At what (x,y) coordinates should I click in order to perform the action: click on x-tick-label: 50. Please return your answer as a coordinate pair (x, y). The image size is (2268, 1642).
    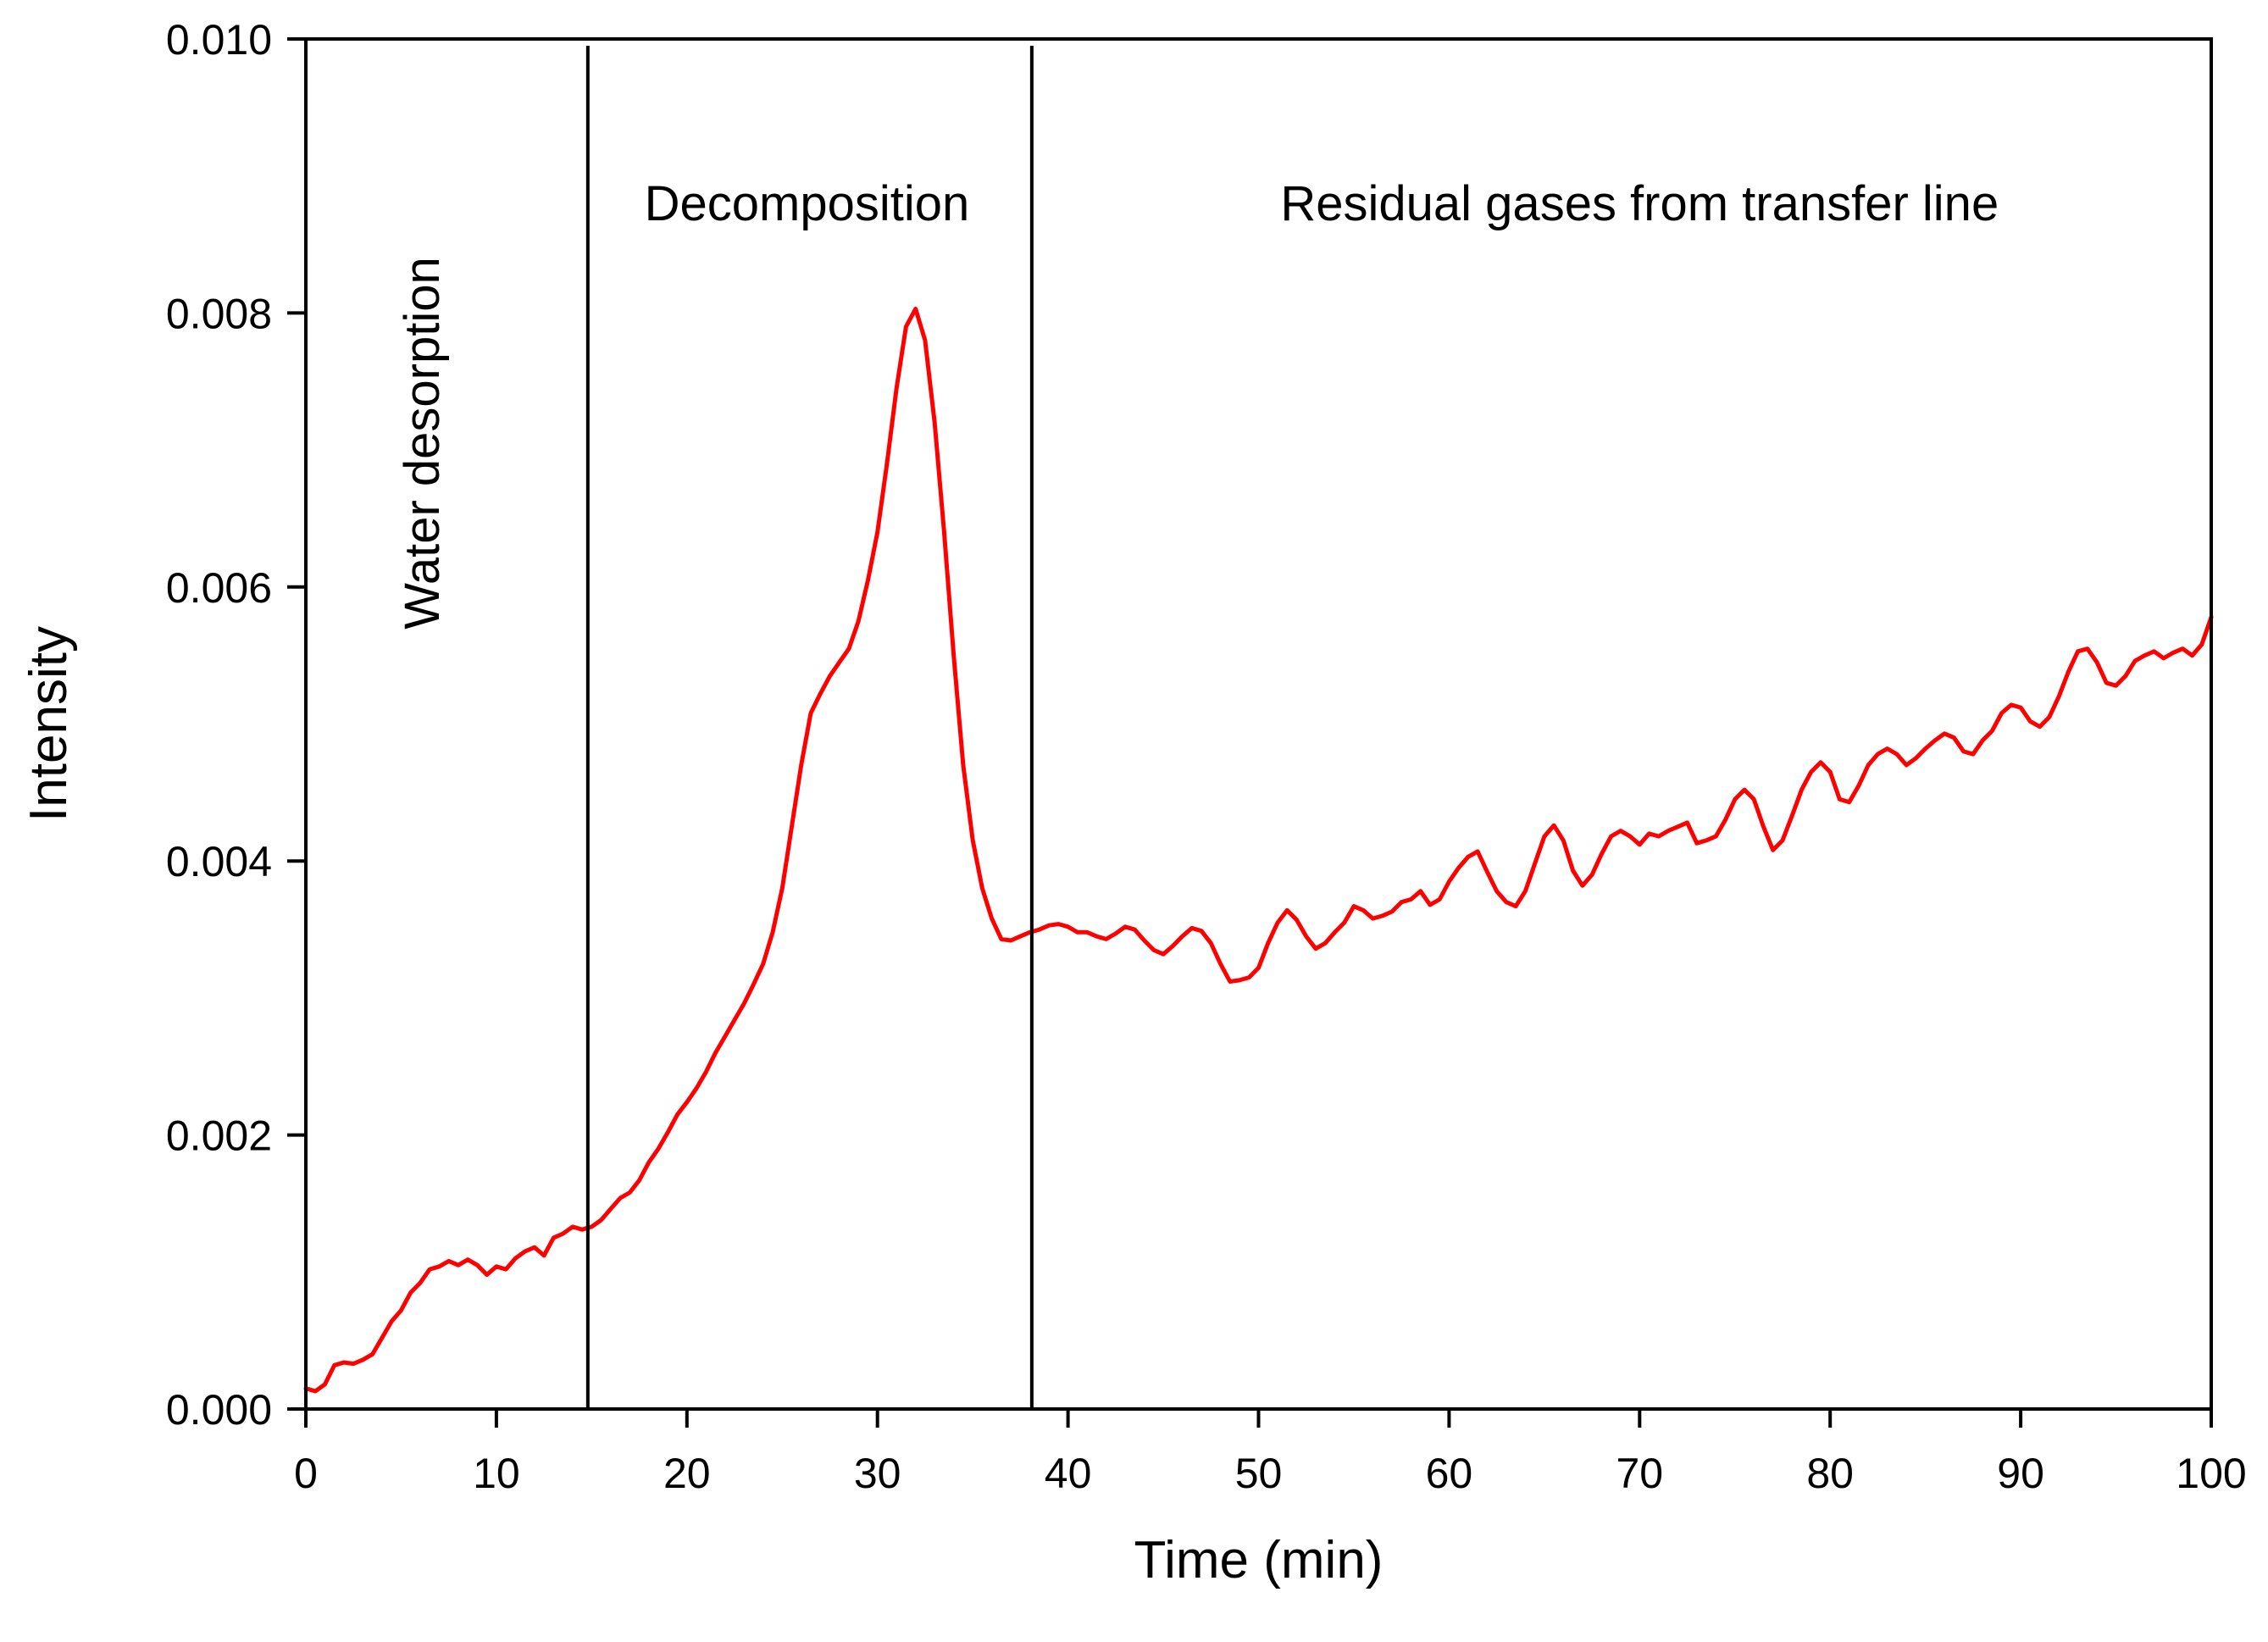
    Looking at the image, I should click on (1259, 1473).